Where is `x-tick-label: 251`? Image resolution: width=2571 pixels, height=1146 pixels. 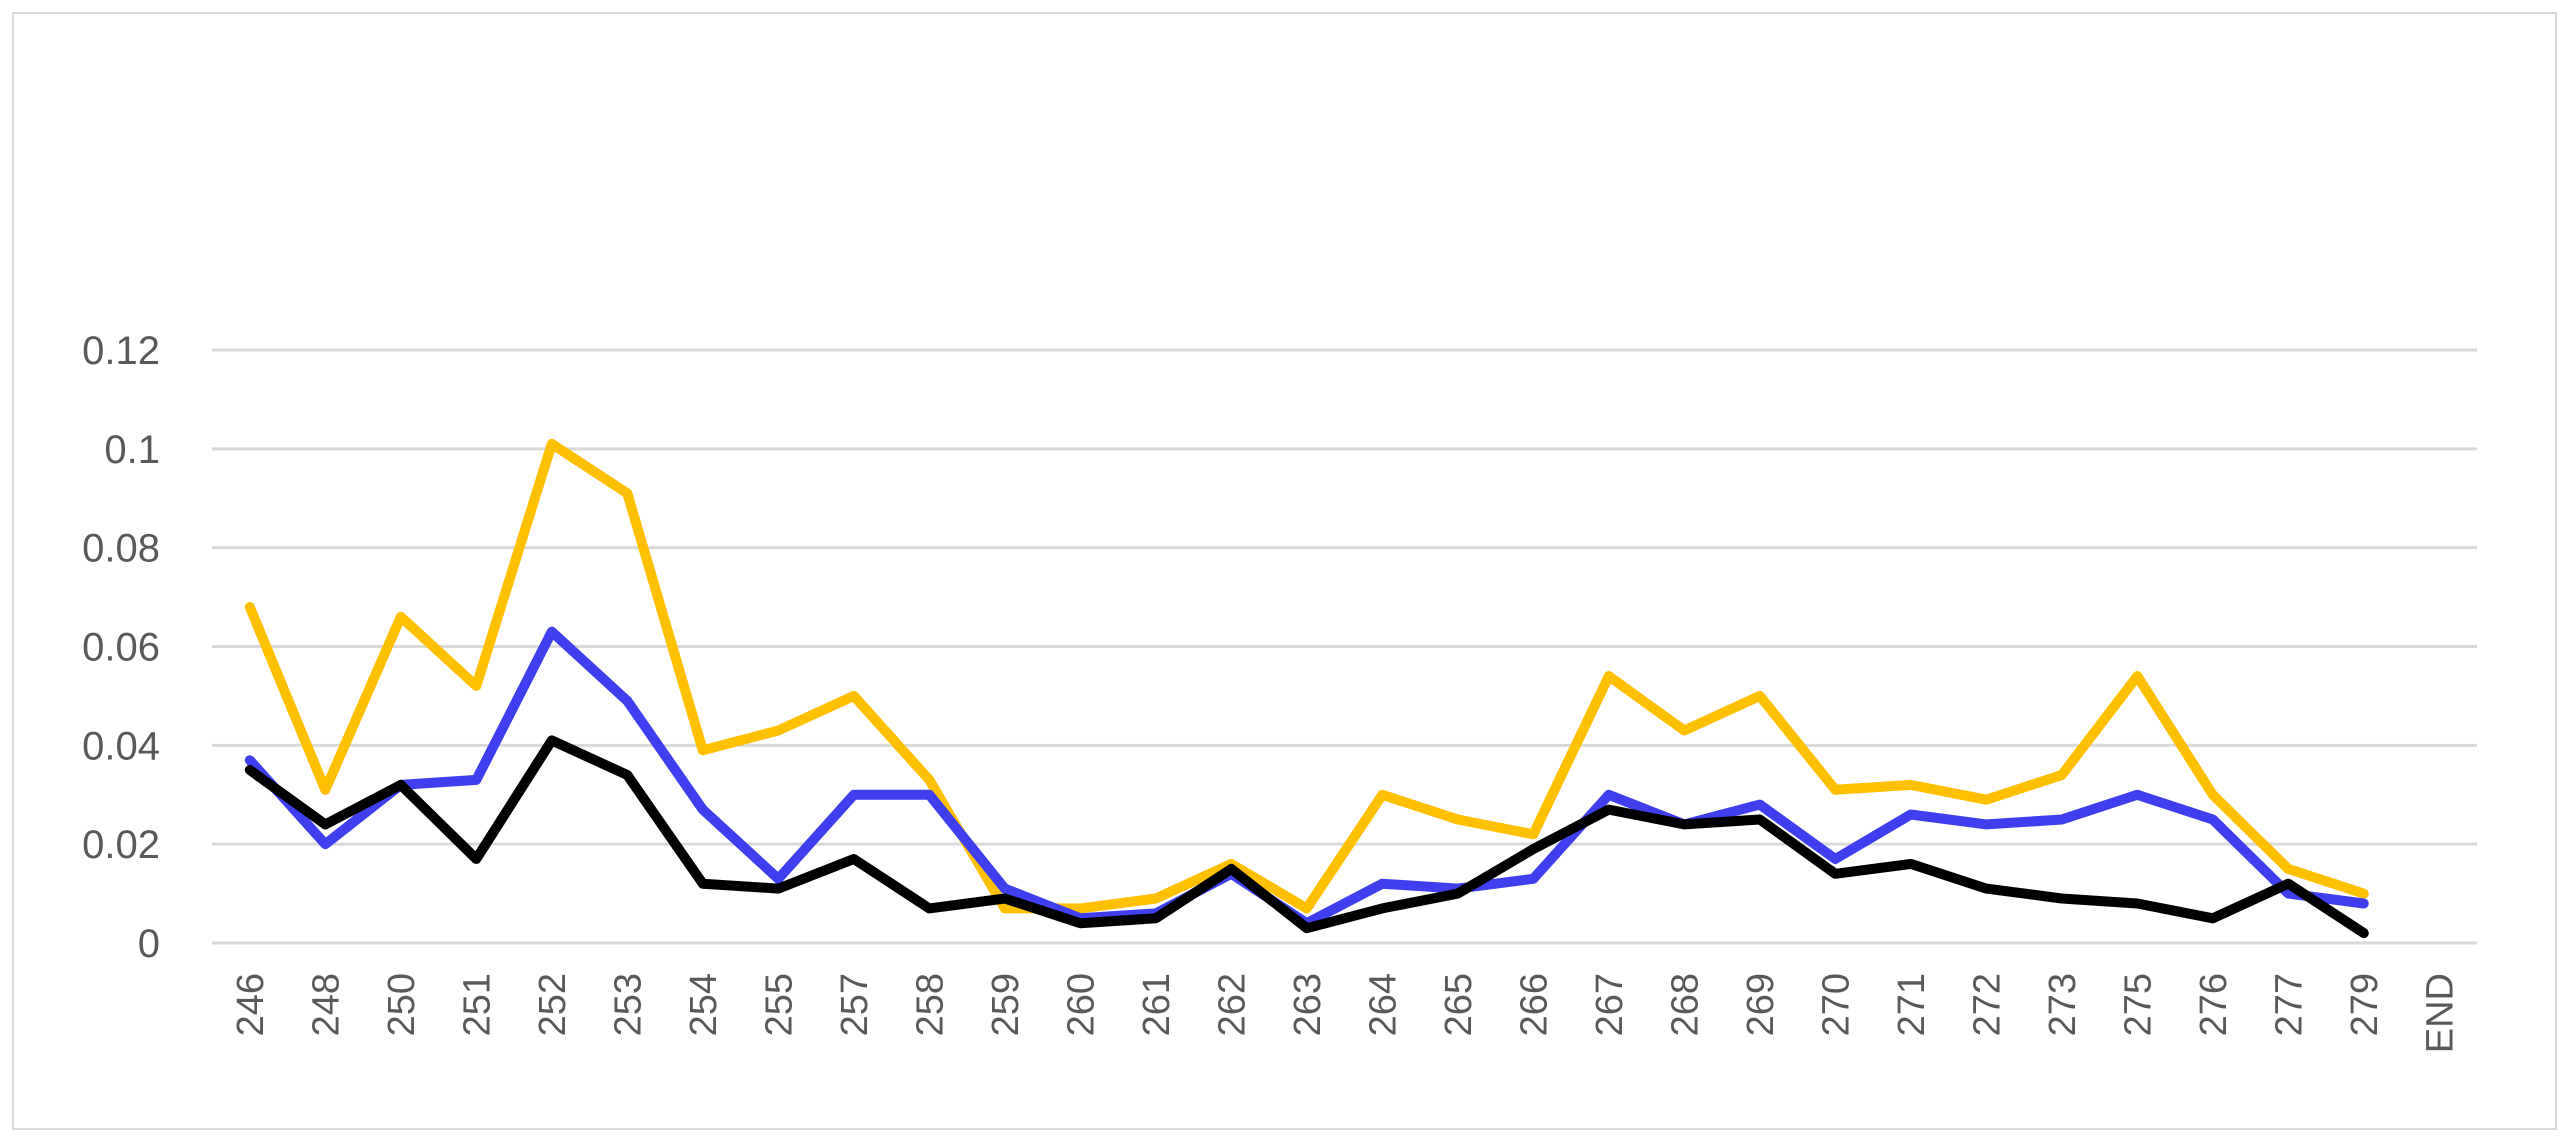 x-tick-label: 251 is located at coordinates (477, 1004).